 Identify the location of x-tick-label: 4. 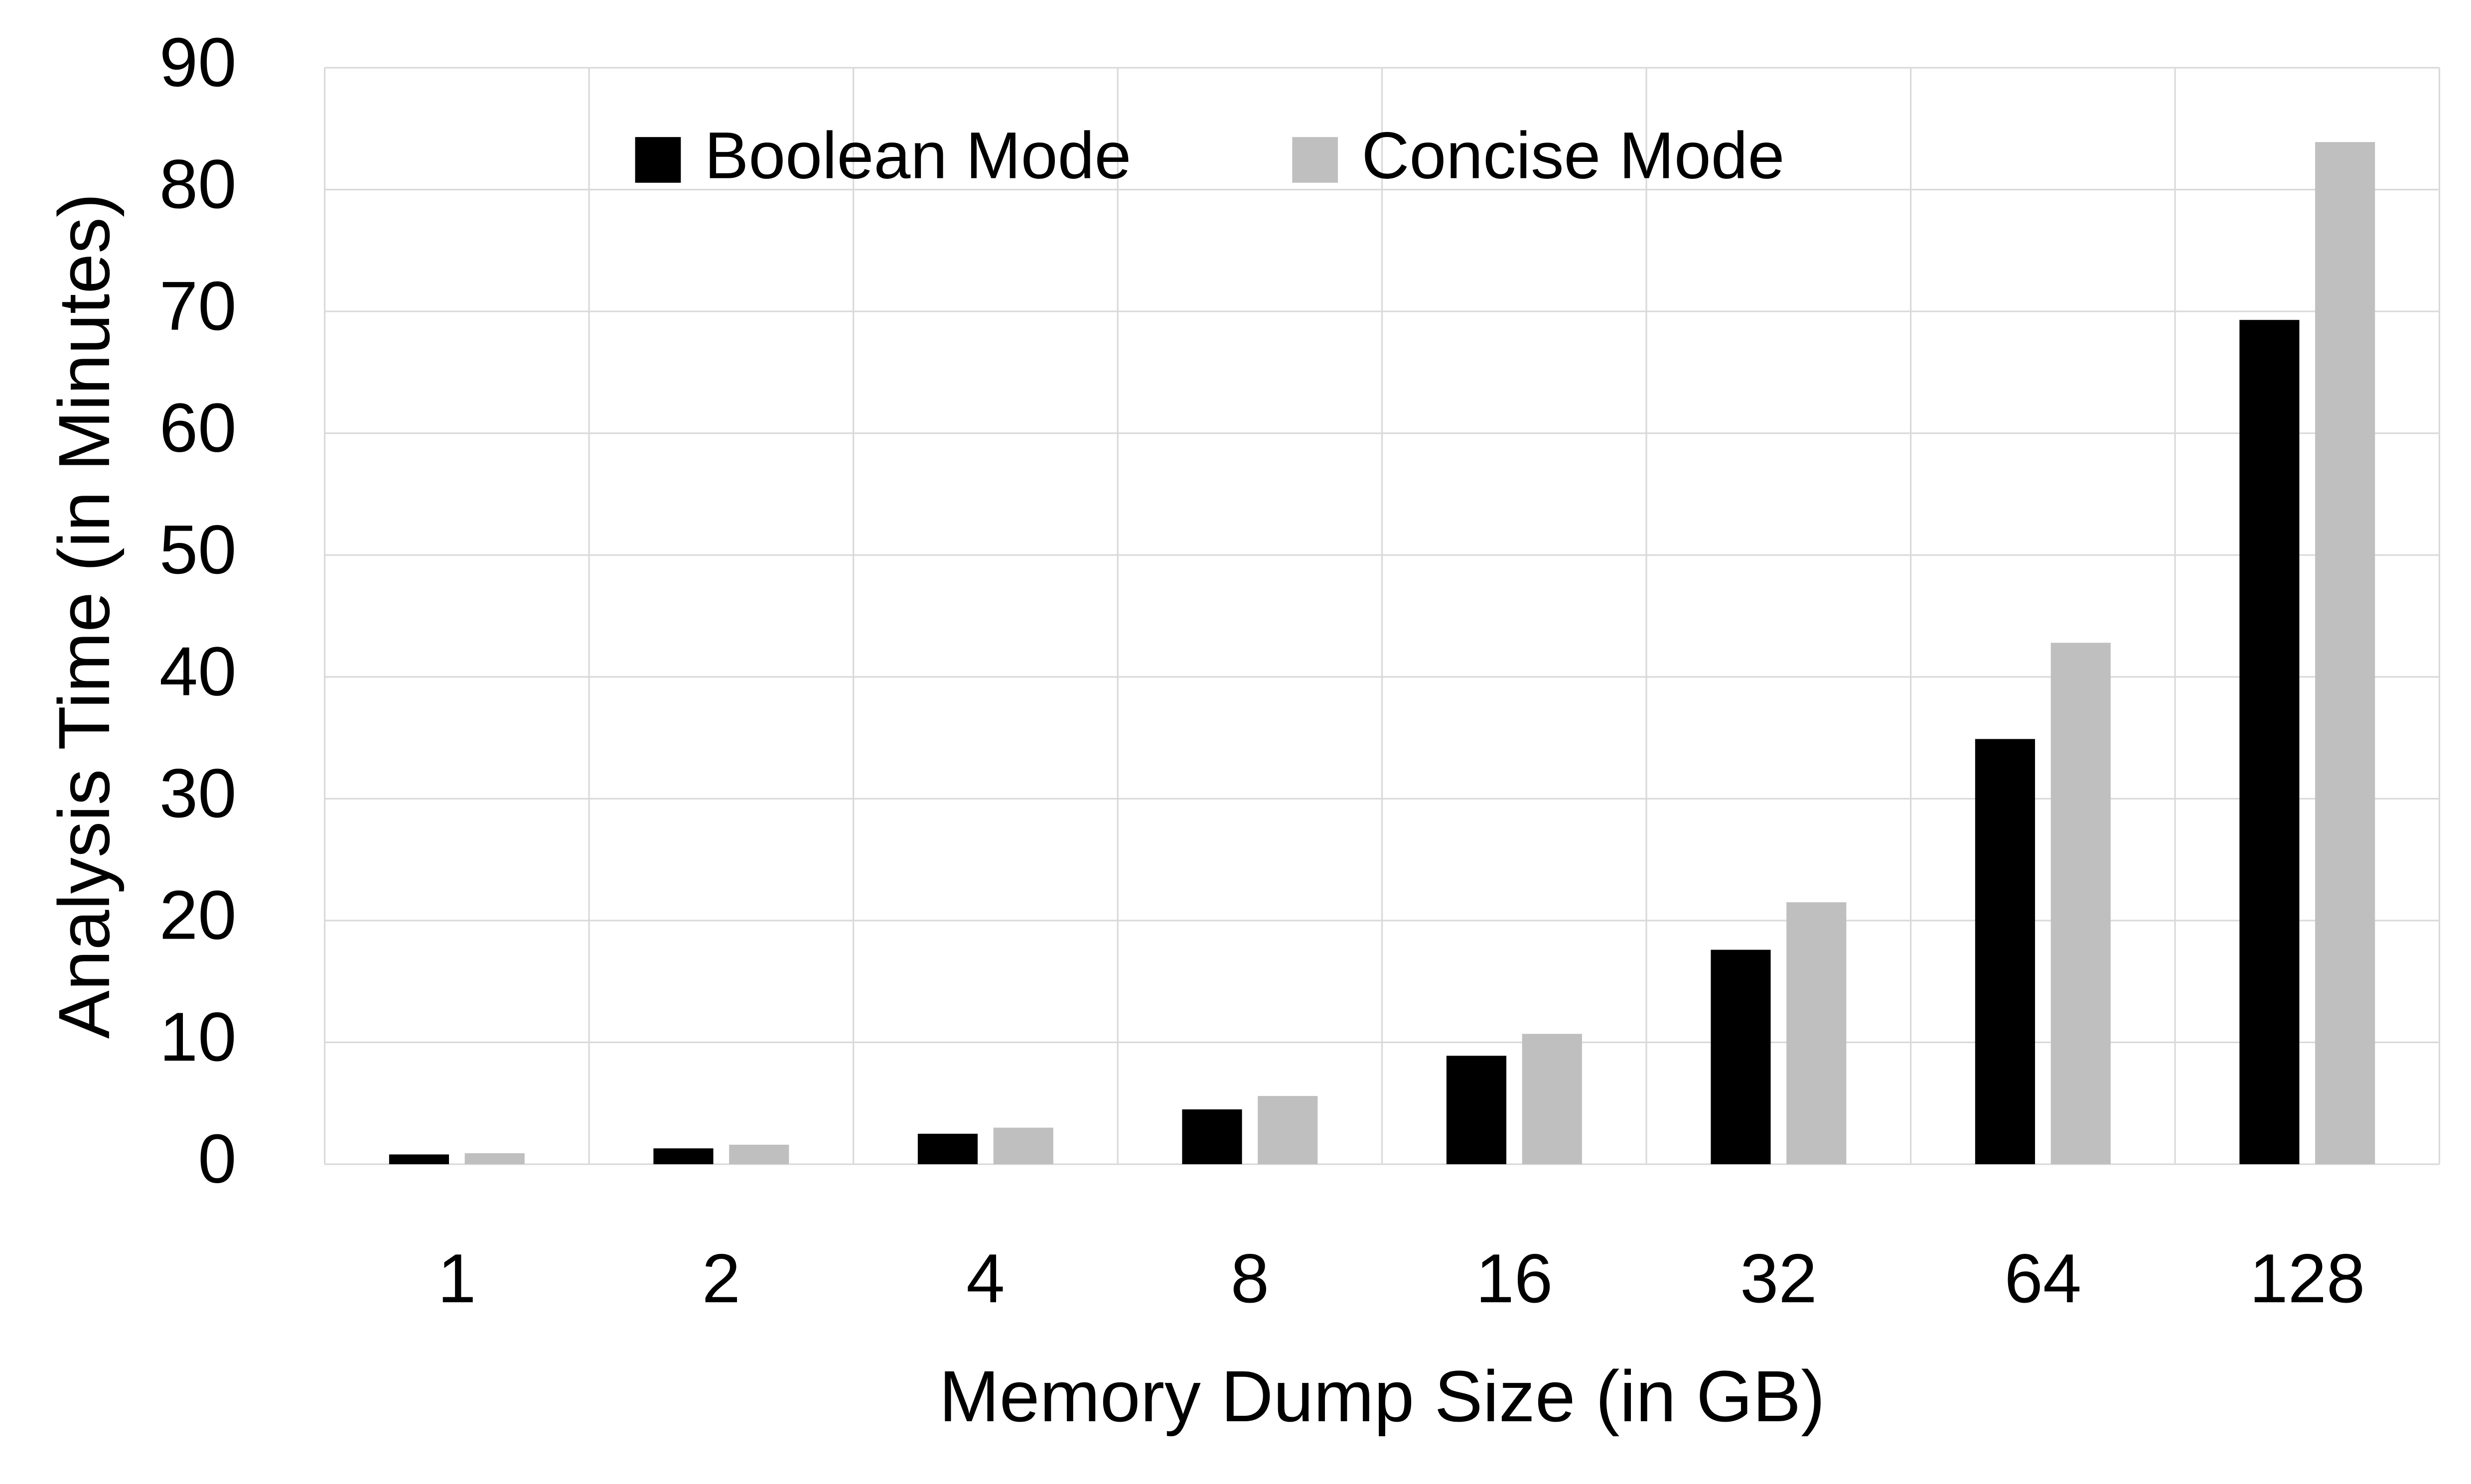
(986, 1278).